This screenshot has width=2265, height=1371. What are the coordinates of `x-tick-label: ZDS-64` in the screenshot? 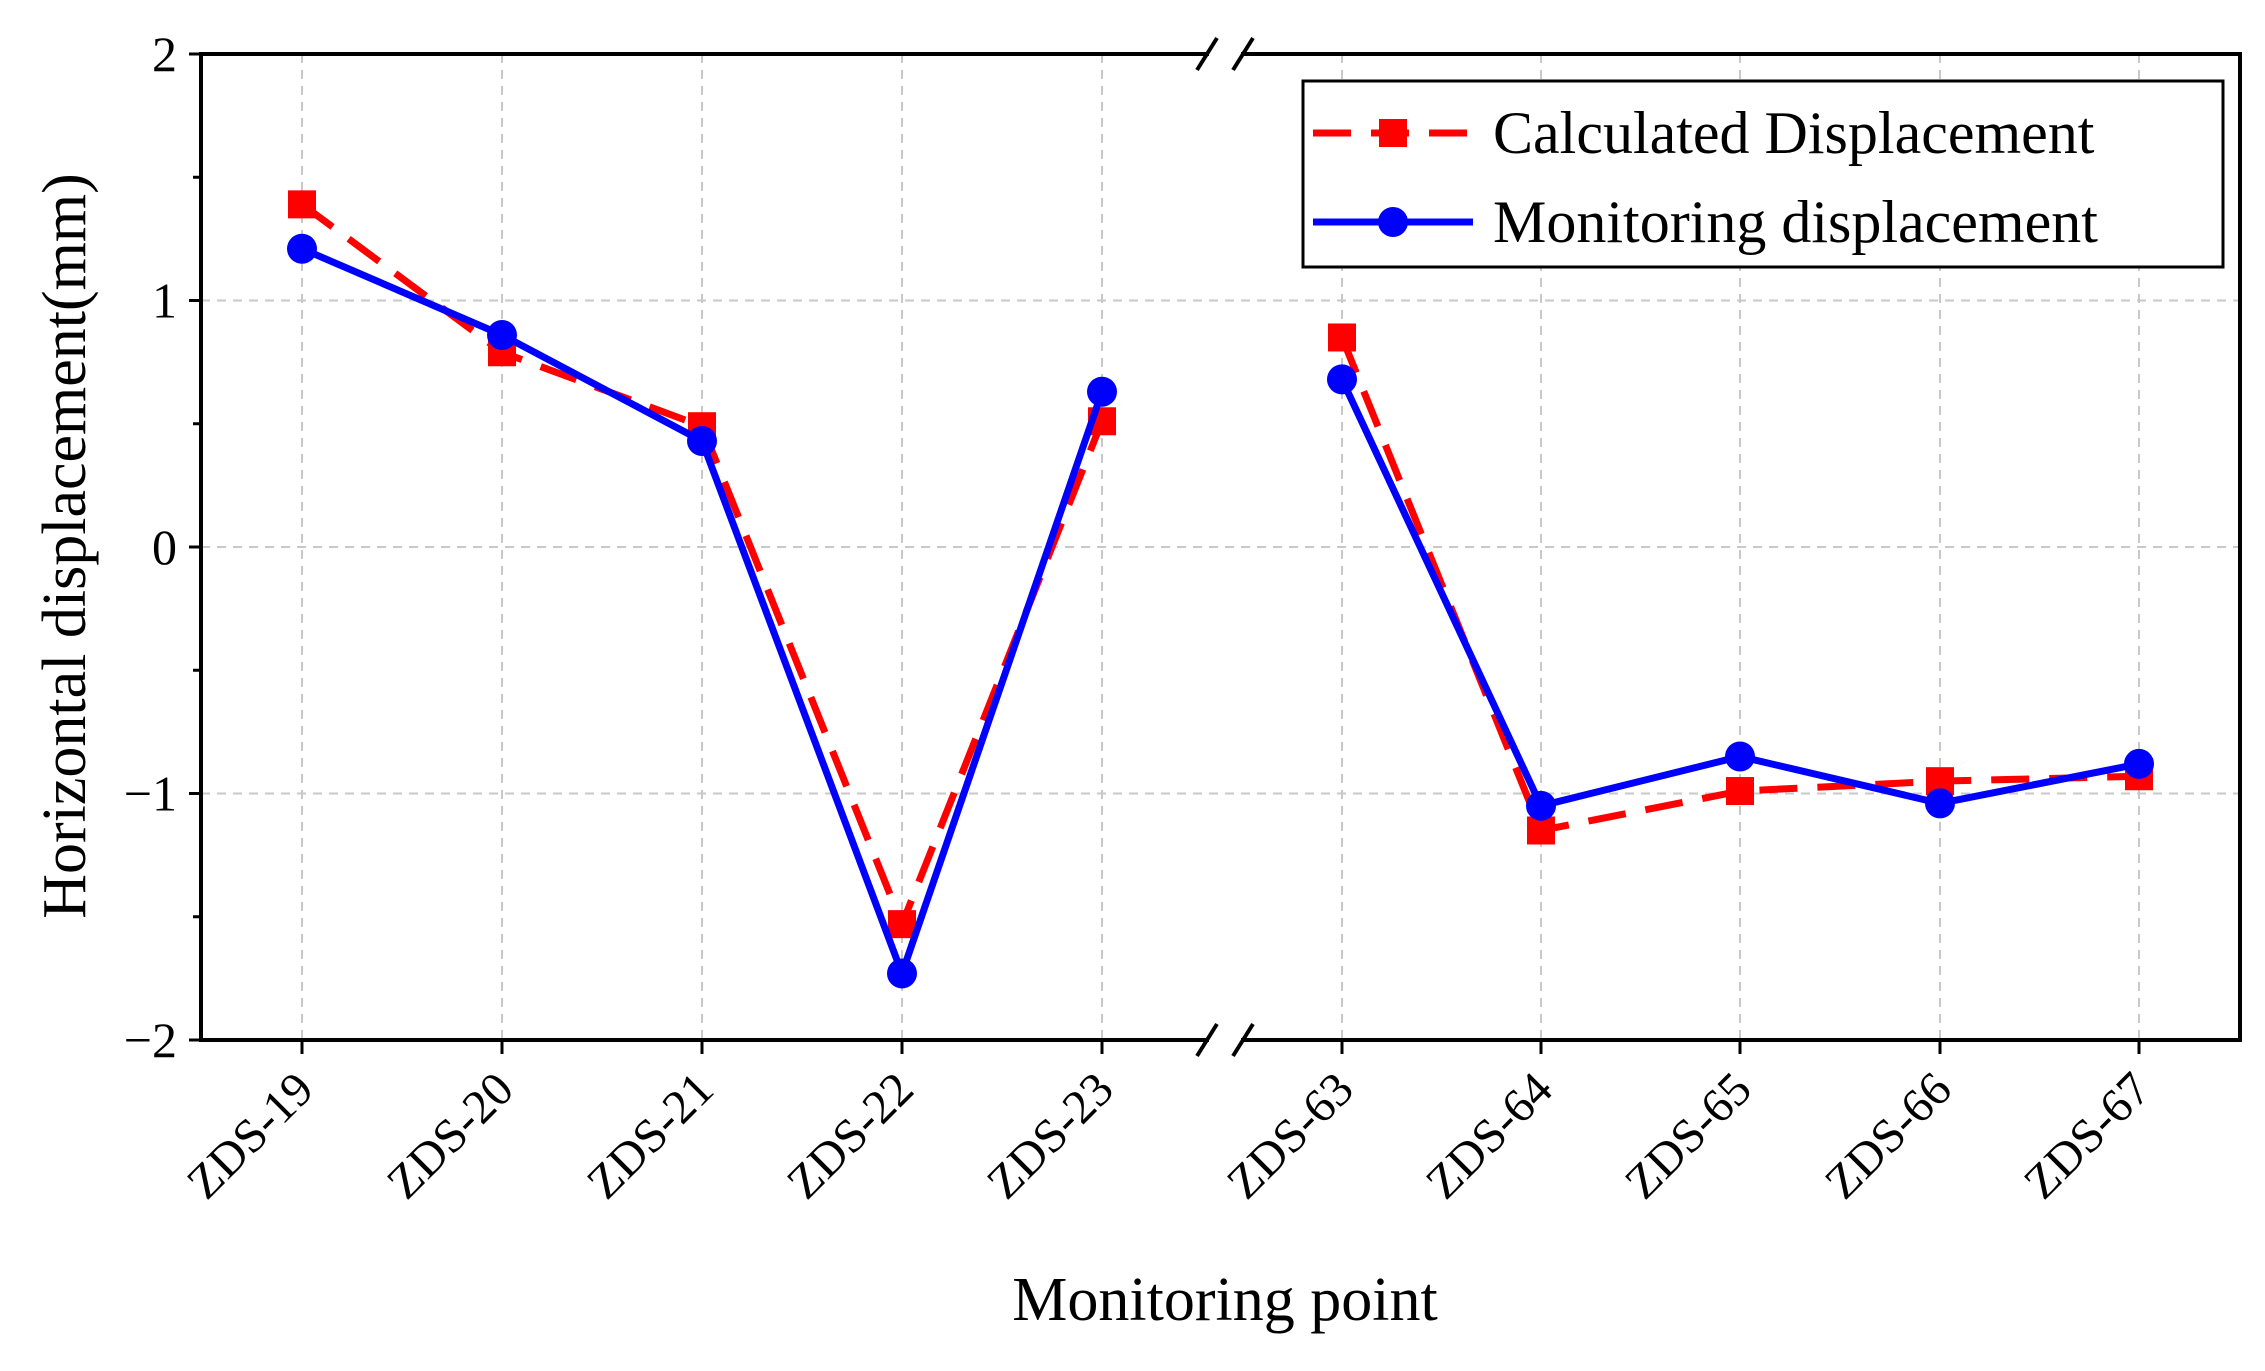 It's located at (1489, 1135).